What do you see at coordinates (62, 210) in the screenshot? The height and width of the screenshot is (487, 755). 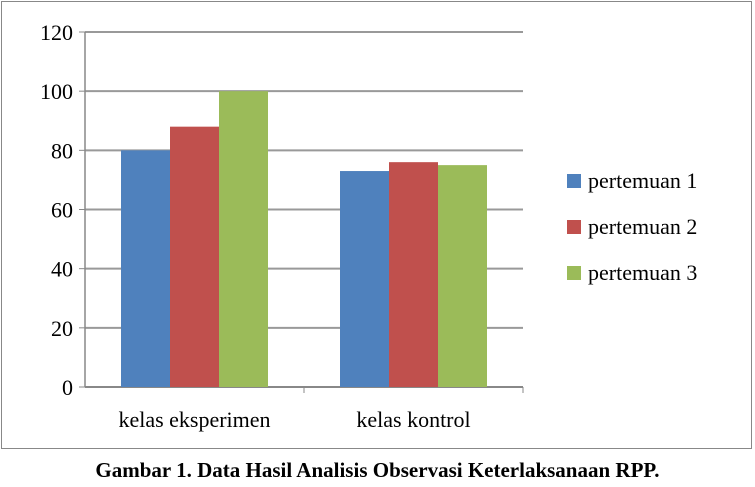 I see `y-tick-label: 60` at bounding box center [62, 210].